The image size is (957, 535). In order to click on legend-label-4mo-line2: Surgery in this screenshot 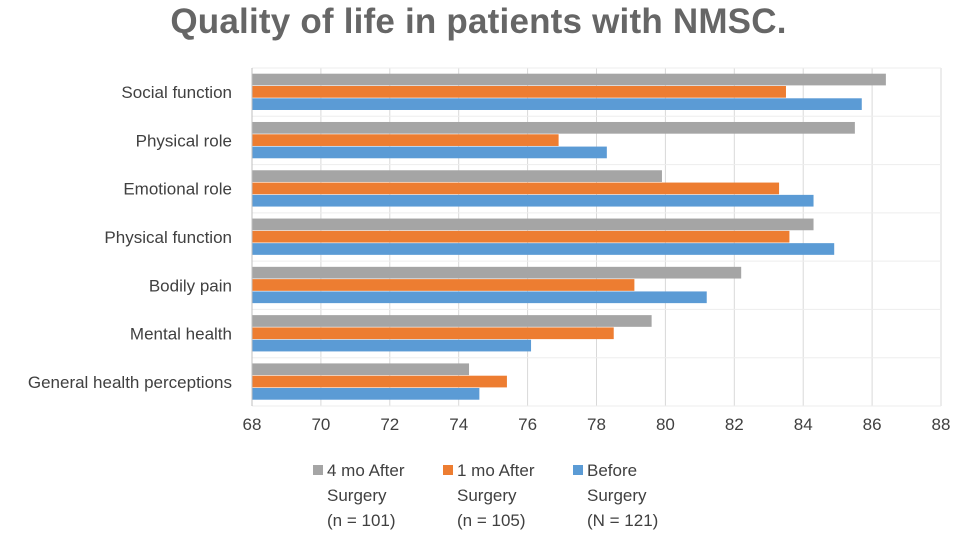, I will do `click(357, 495)`.